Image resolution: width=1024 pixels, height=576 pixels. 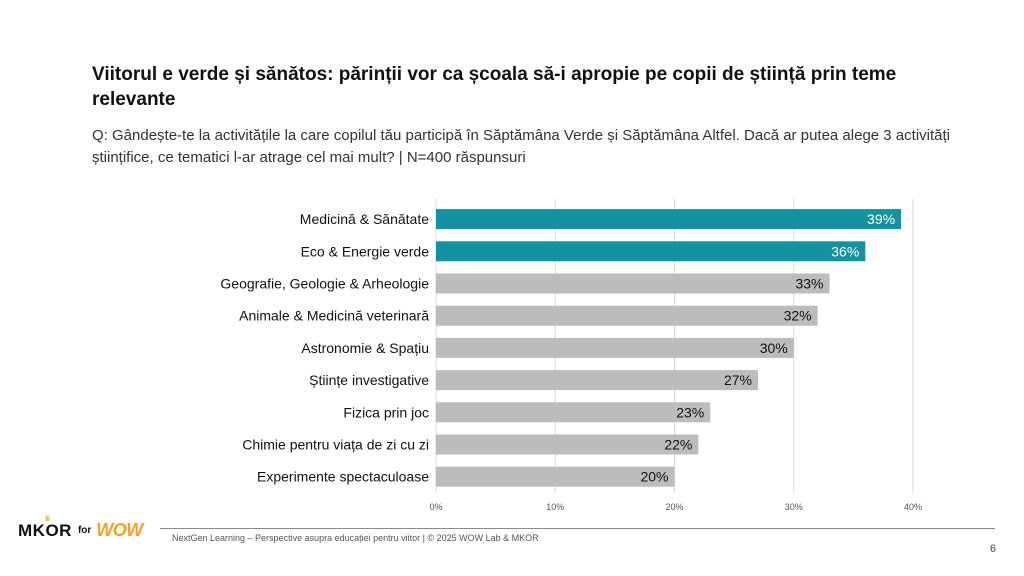 What do you see at coordinates (774, 348) in the screenshot?
I see `data-label: 30%` at bounding box center [774, 348].